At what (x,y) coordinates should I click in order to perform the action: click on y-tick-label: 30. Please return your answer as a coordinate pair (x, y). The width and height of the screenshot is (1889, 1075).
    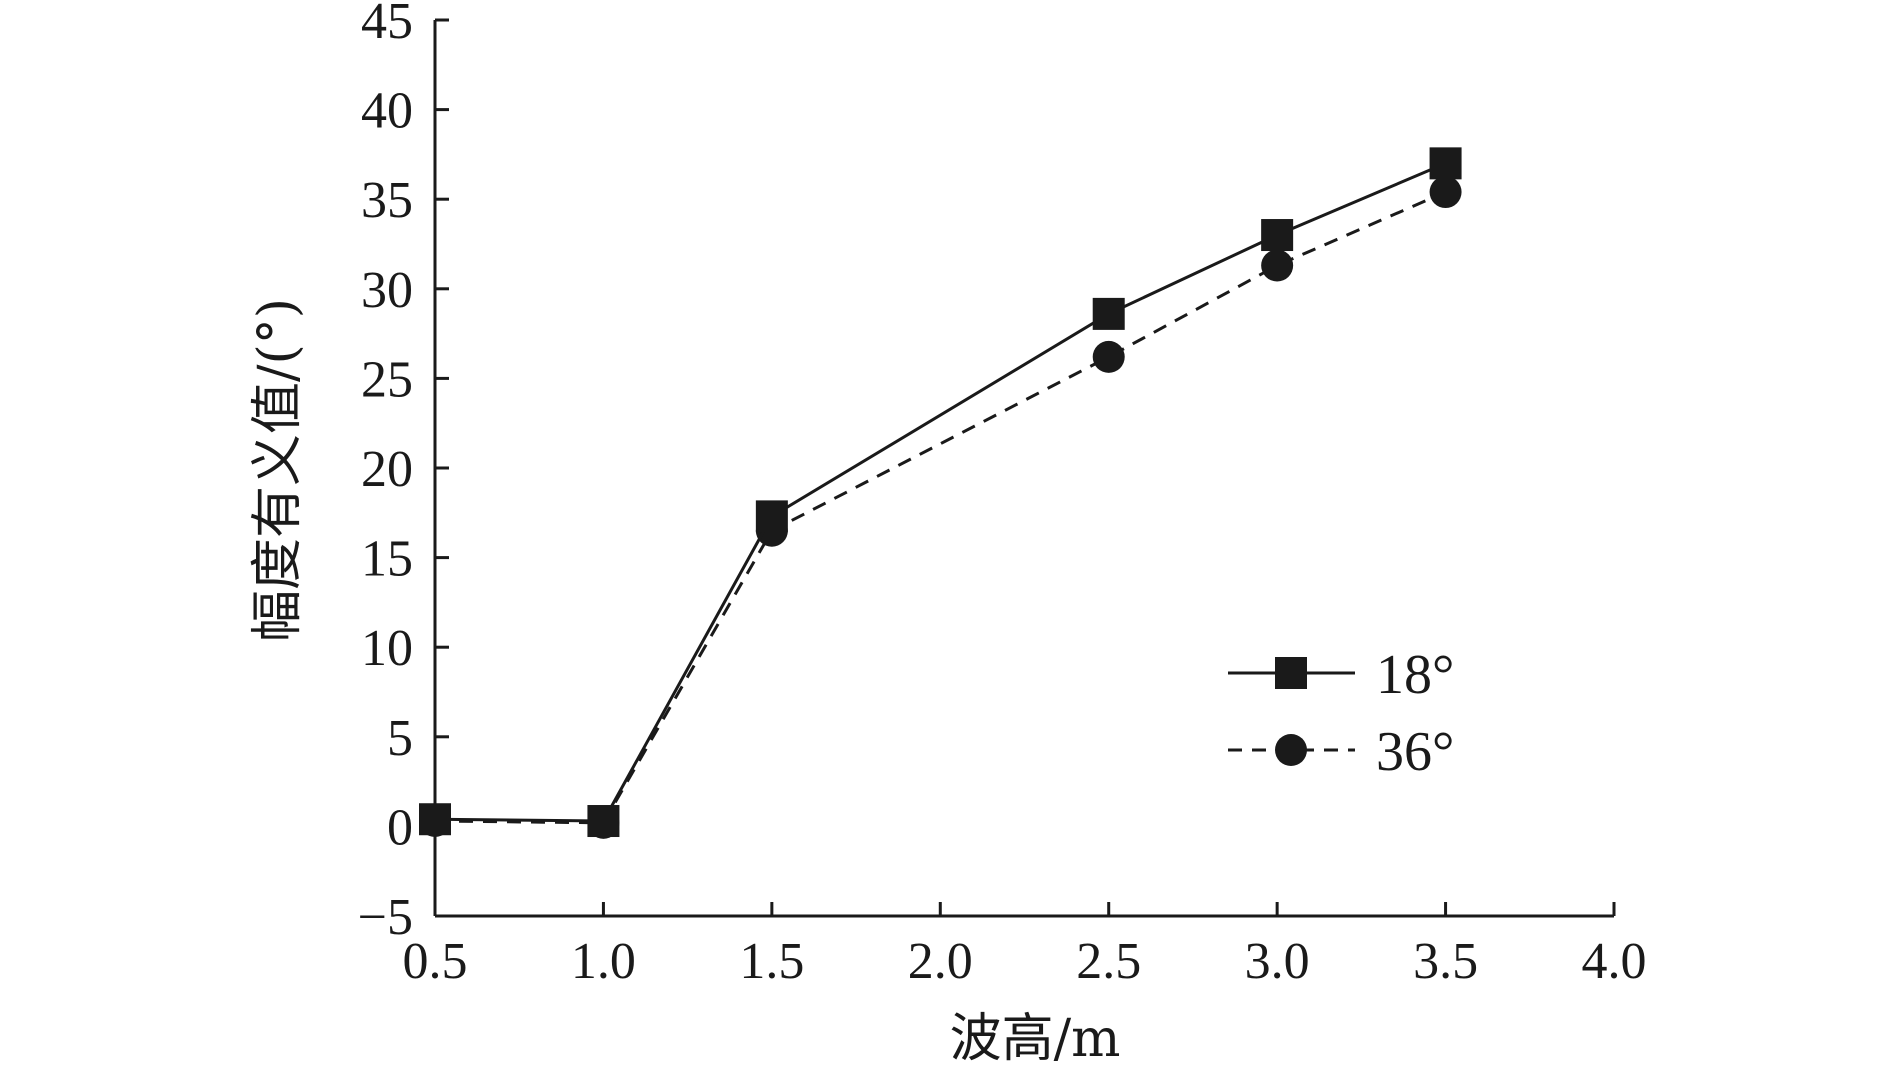
    Looking at the image, I should click on (387, 290).